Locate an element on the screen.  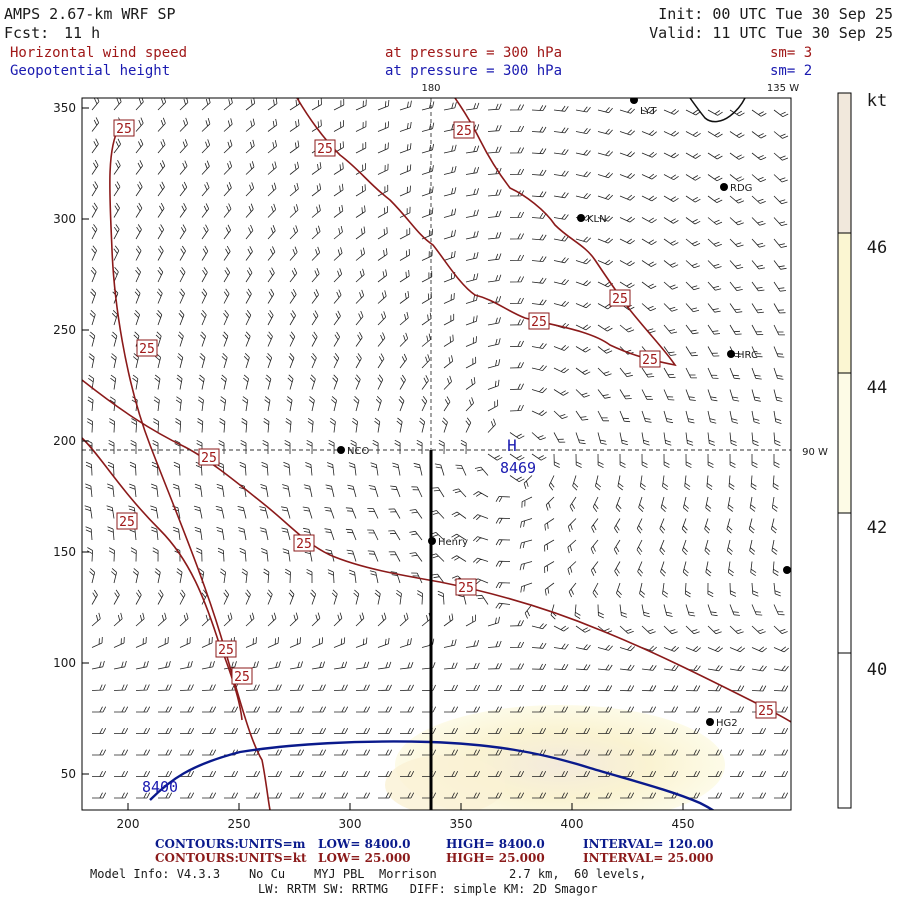
station-label: RDG is located at coordinates (741, 188).